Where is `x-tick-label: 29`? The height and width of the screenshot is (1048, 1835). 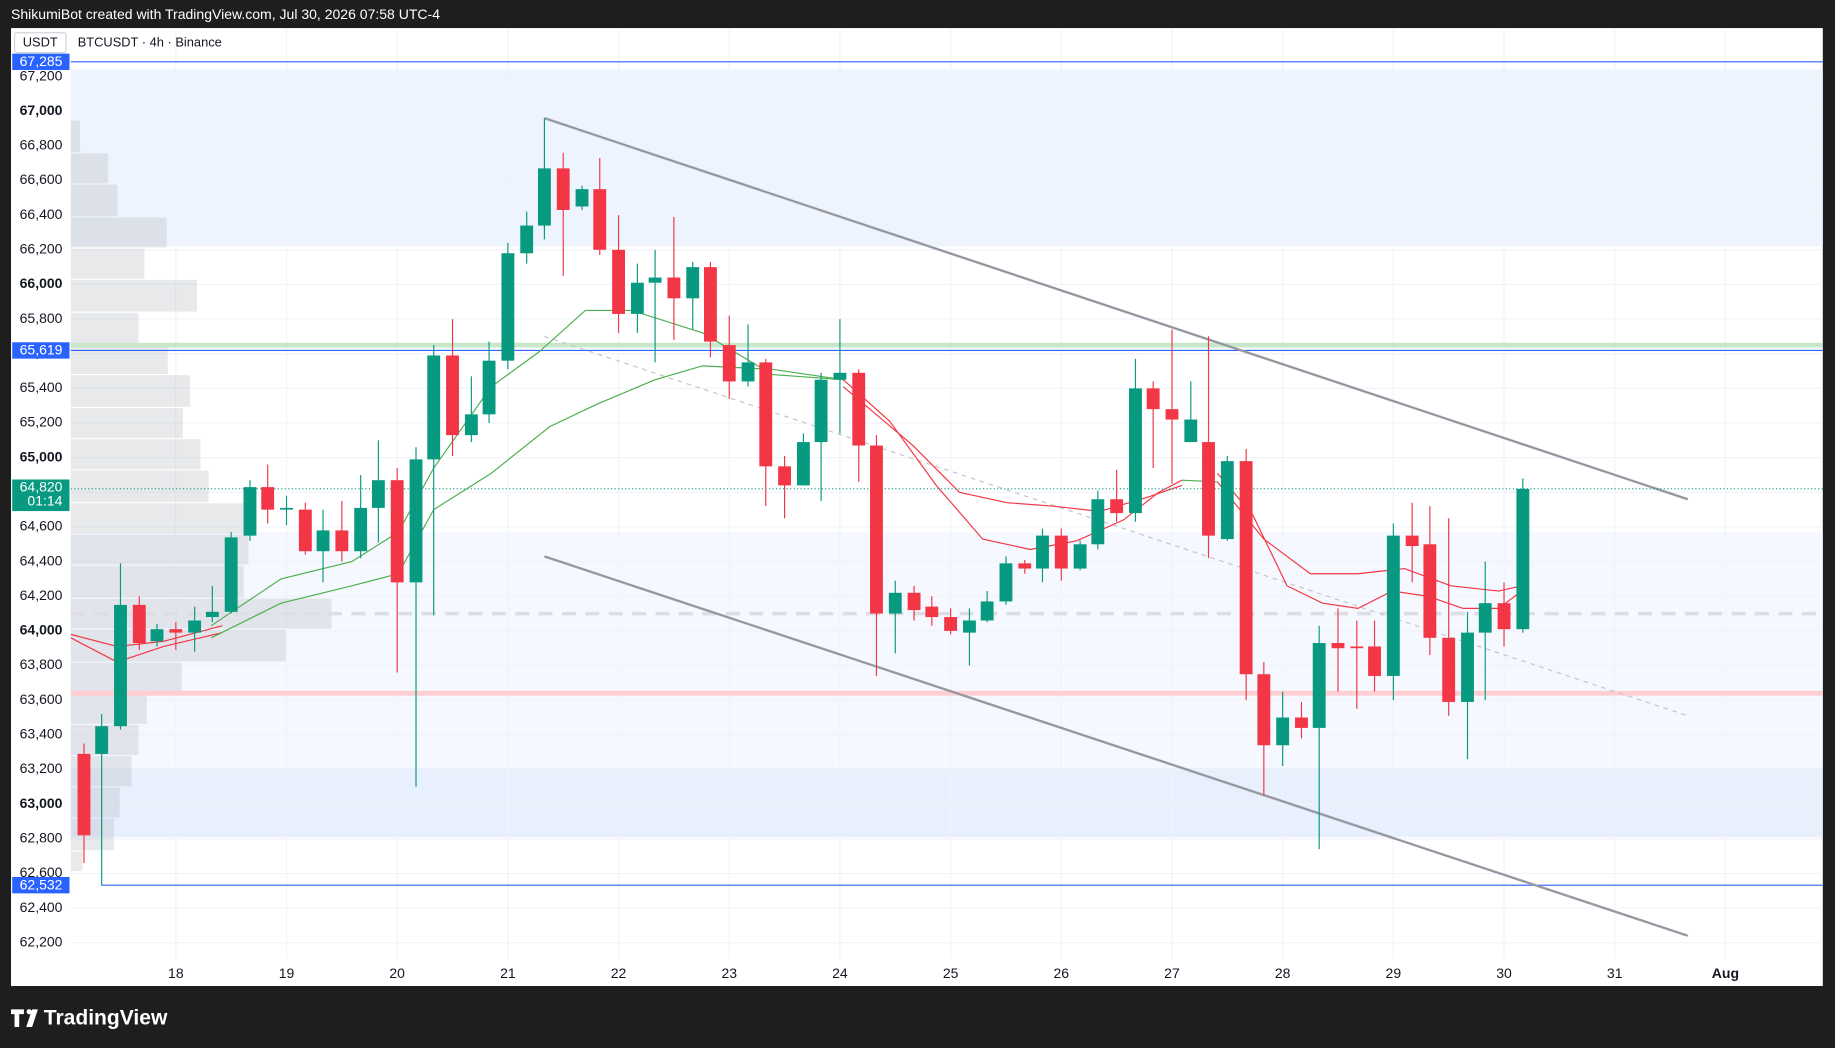 x-tick-label: 29 is located at coordinates (1394, 973).